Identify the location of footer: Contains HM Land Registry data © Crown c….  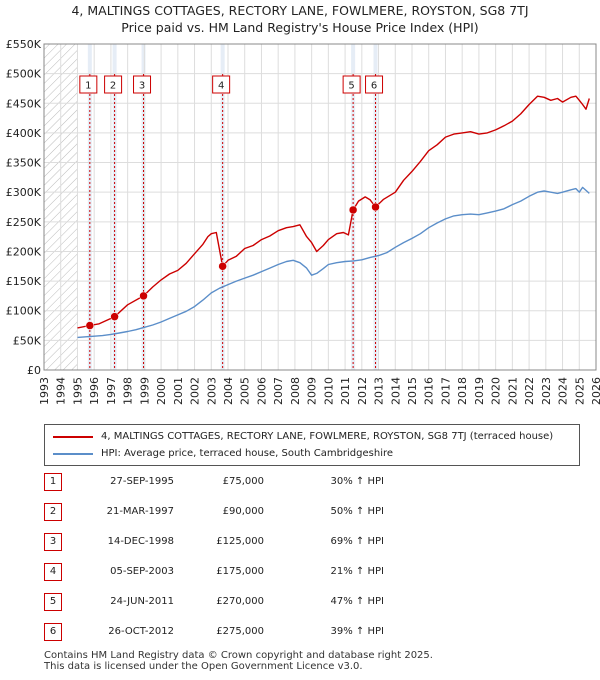
(238, 661).